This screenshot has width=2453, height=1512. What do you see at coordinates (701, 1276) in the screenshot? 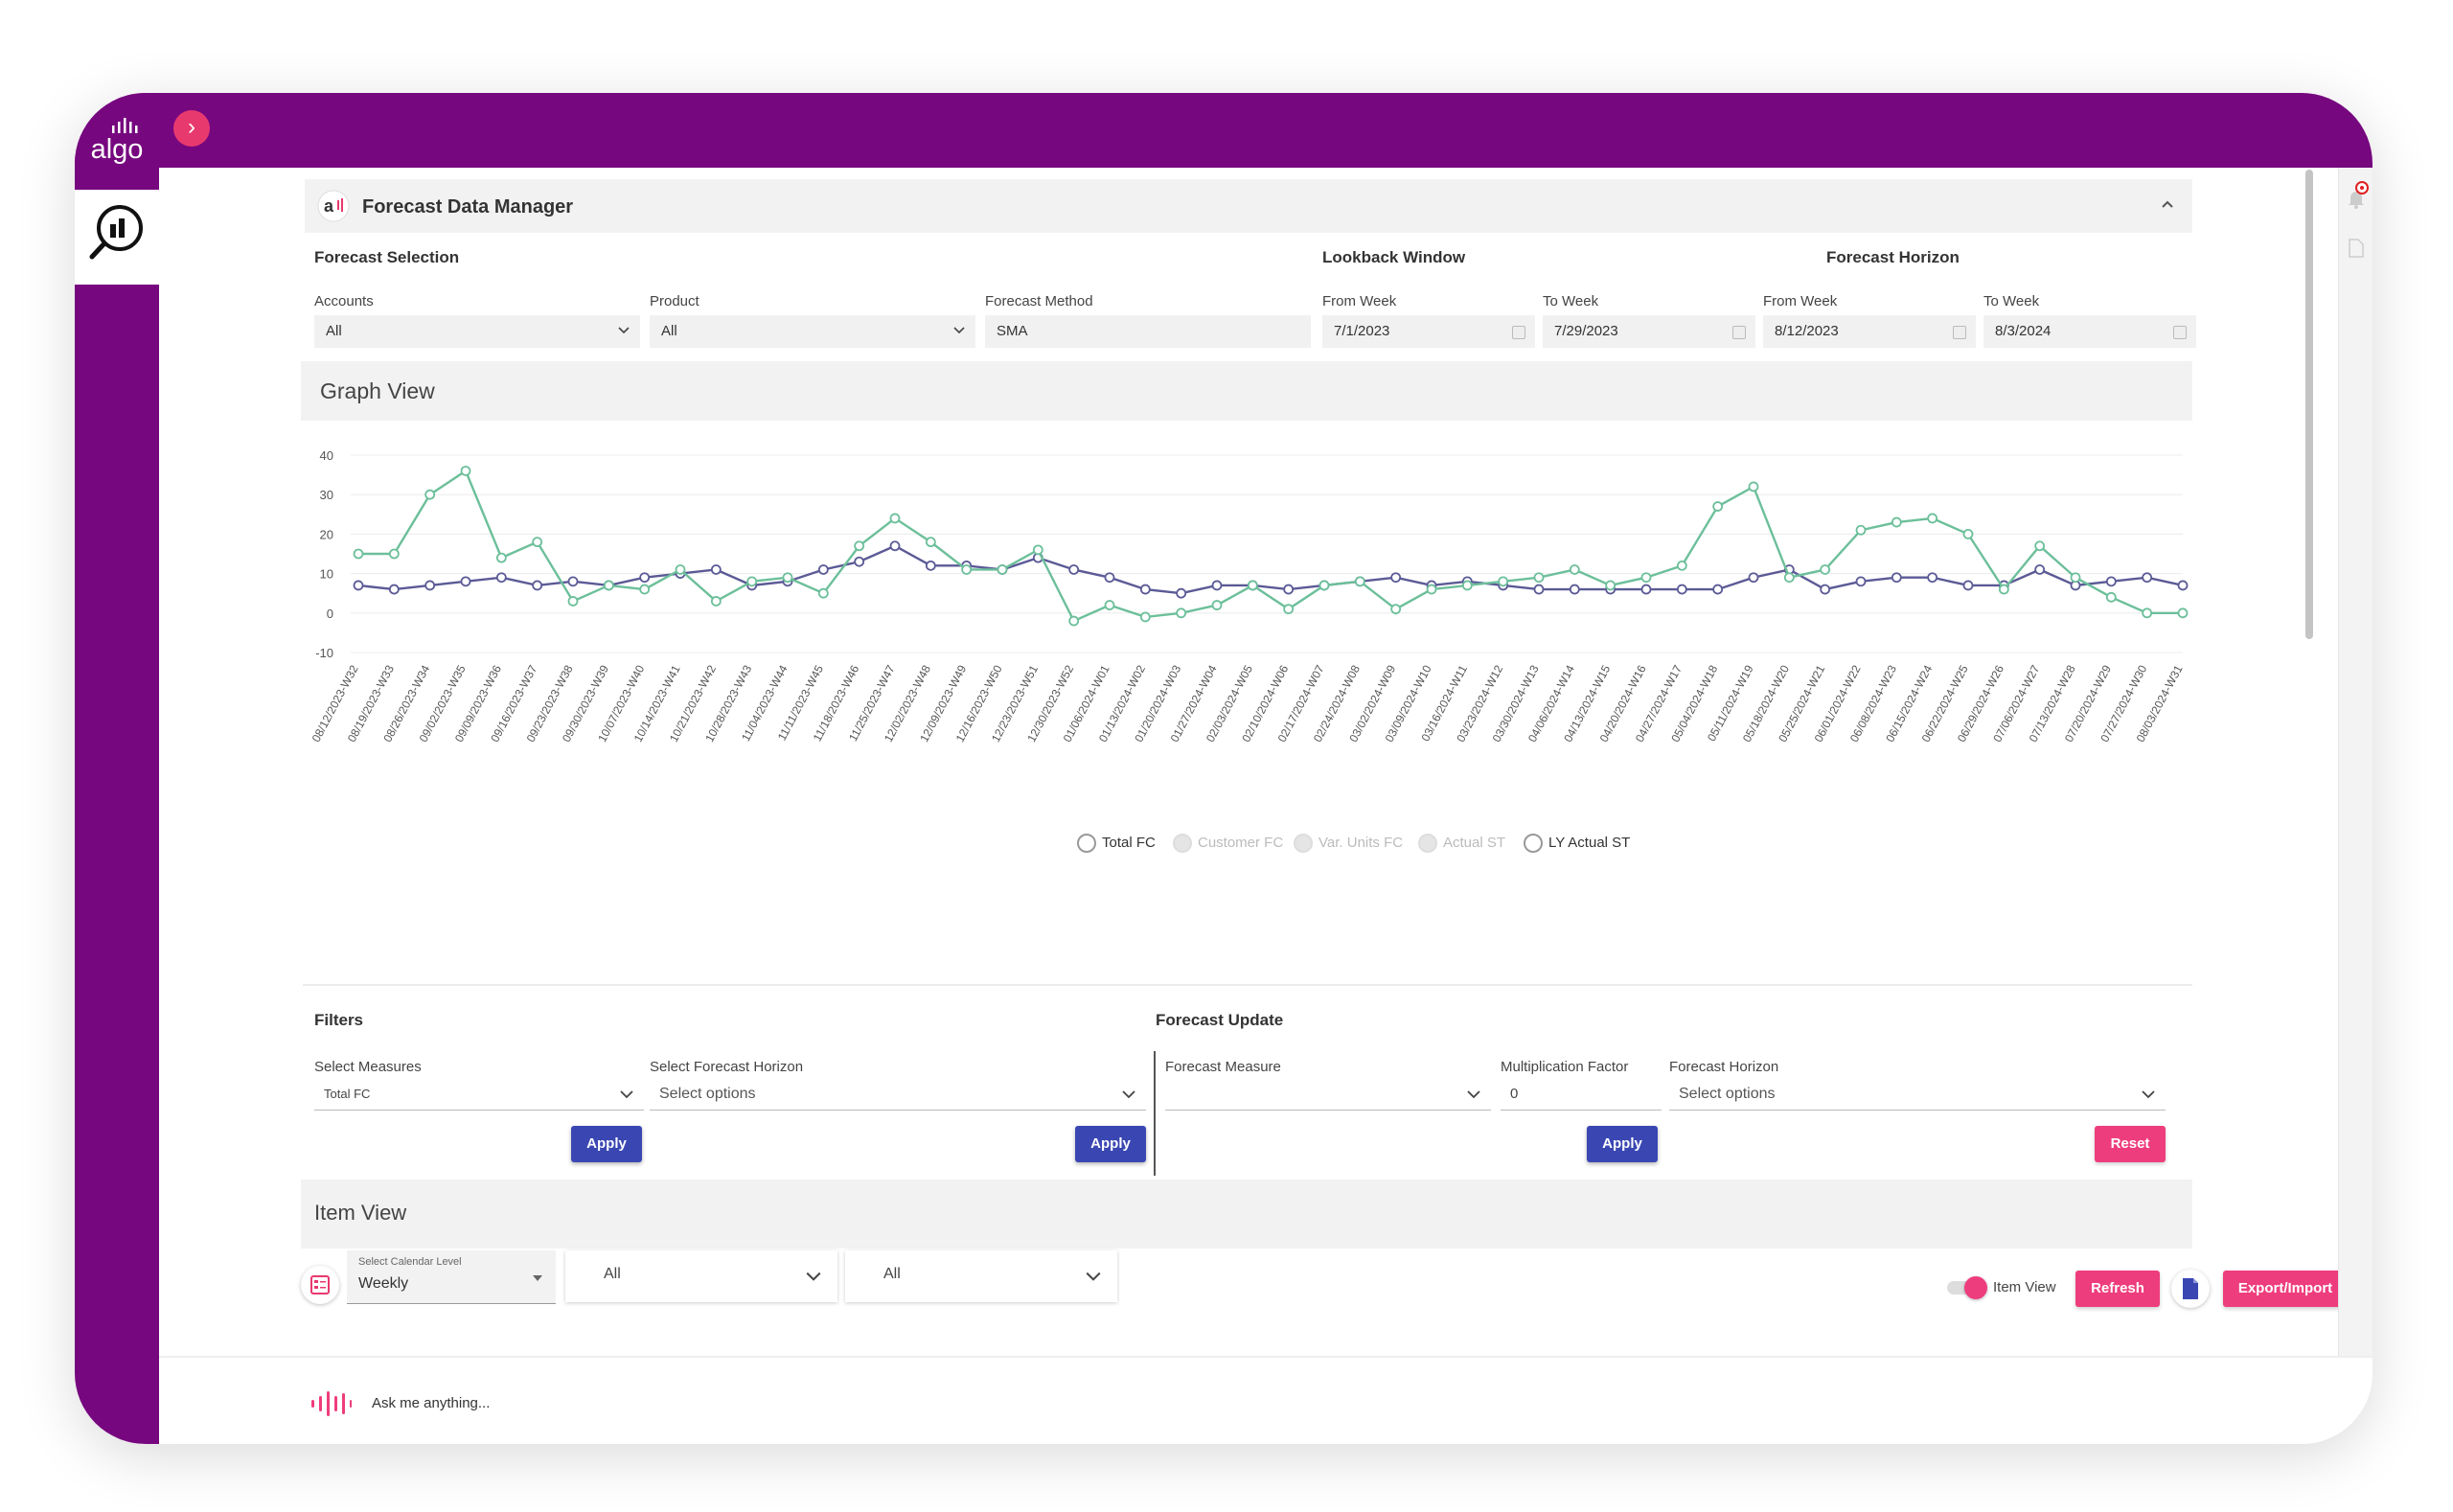
I see `item-filter-dropdown-1: All` at bounding box center [701, 1276].